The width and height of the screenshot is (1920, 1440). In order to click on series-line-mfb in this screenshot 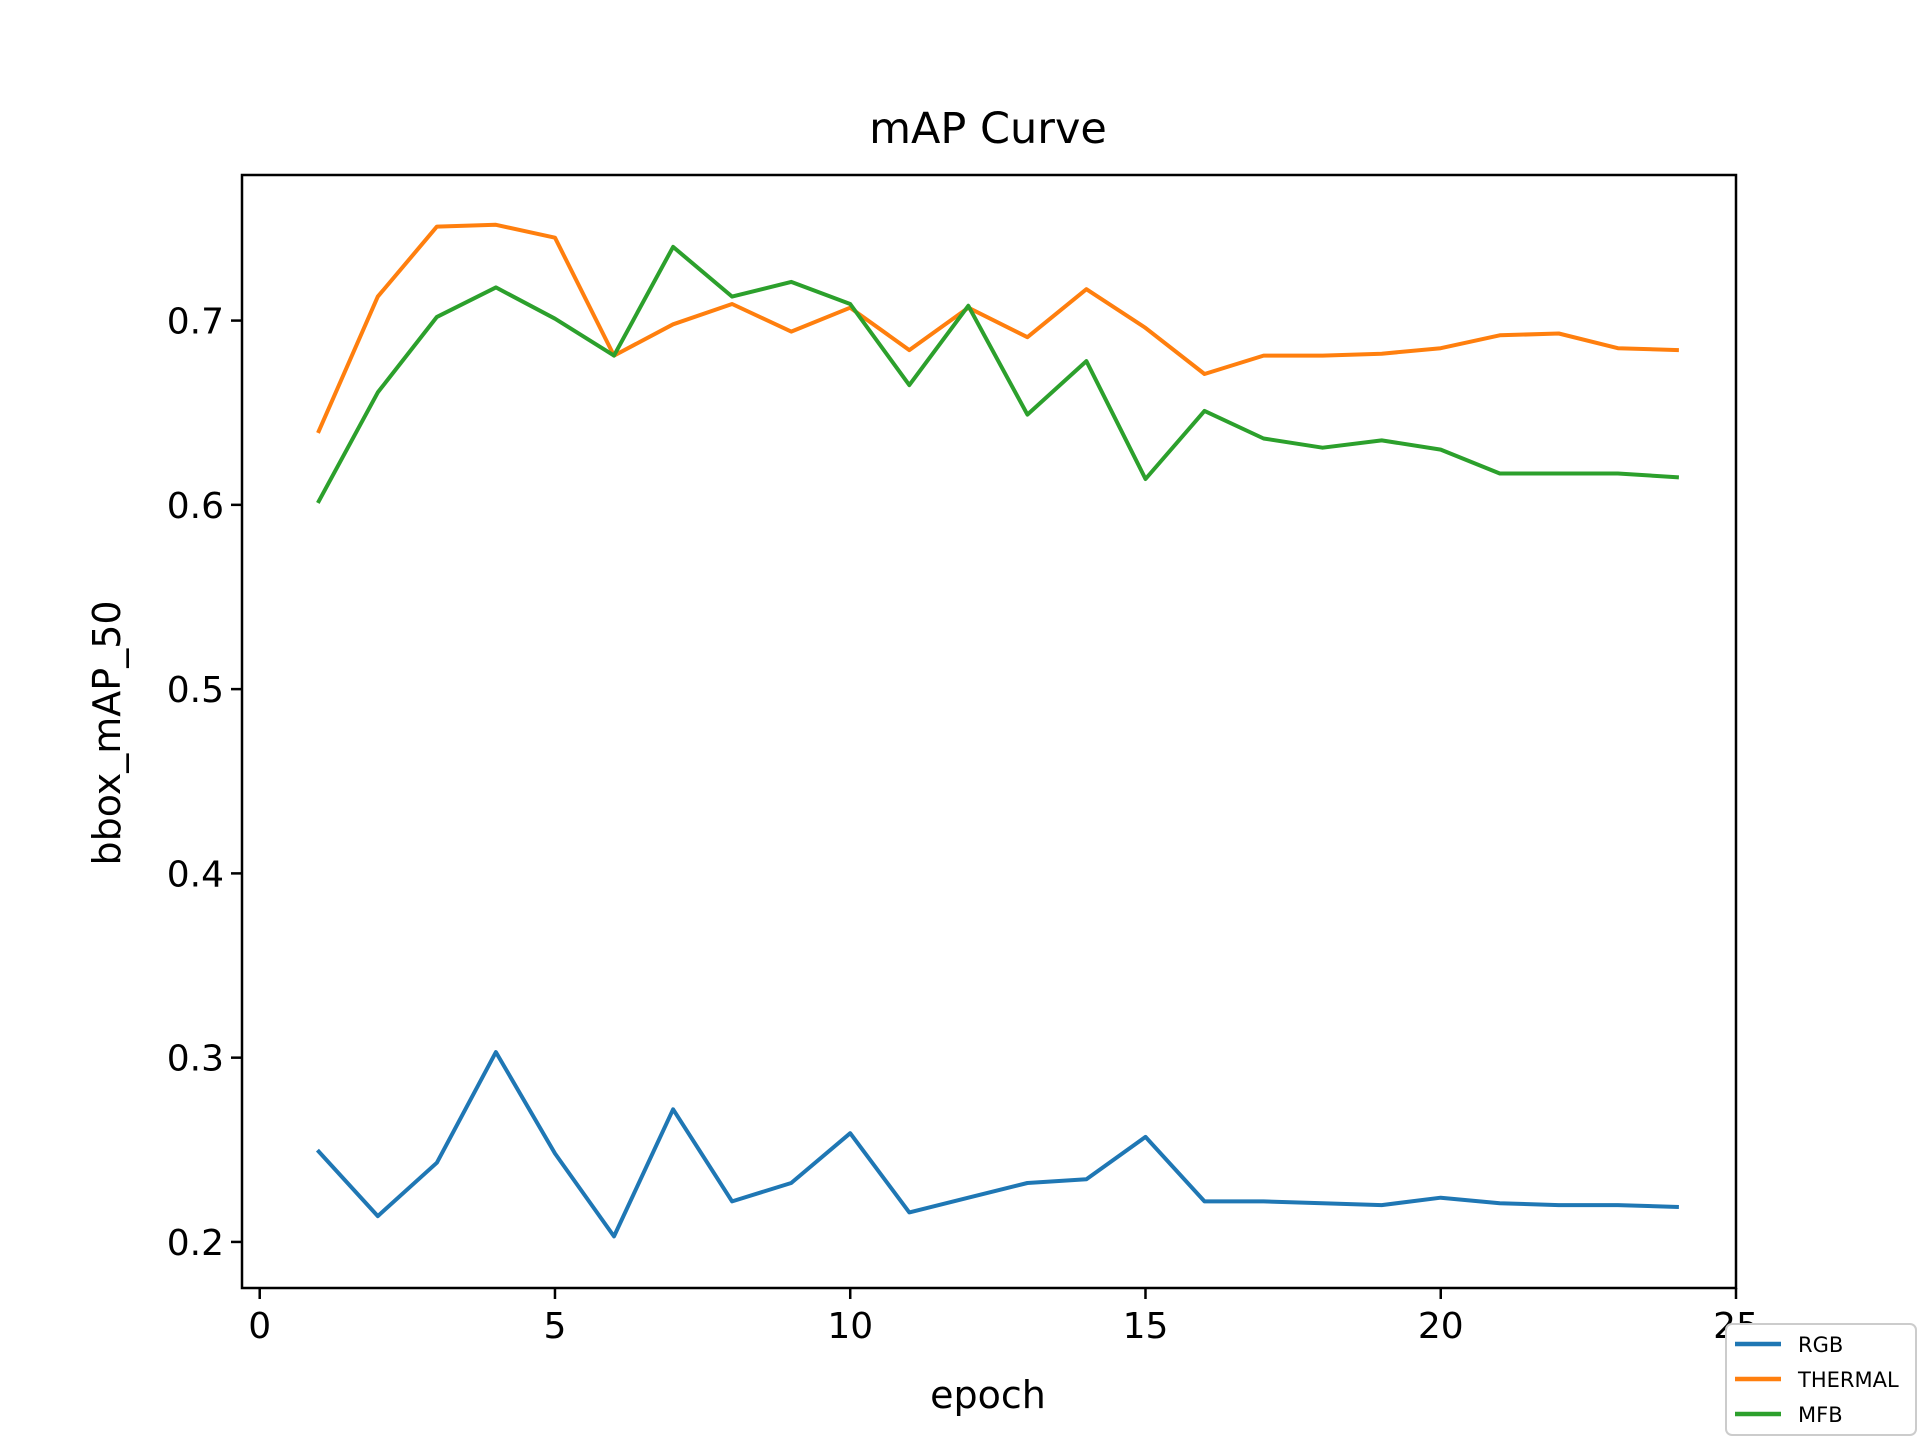, I will do `click(998, 374)`.